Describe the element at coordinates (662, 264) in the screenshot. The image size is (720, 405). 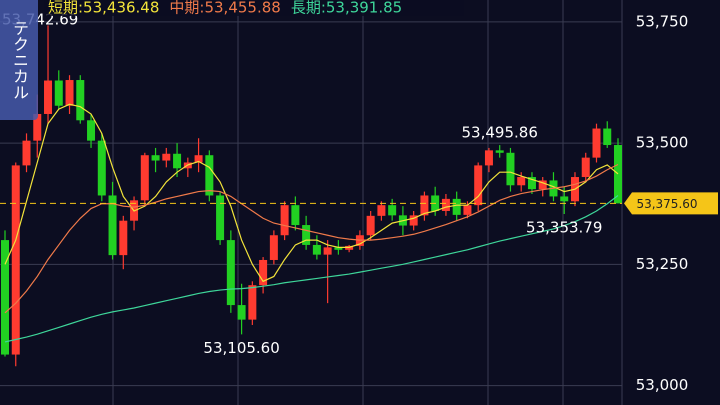
I see `y-tick-label: 53,250` at that location.